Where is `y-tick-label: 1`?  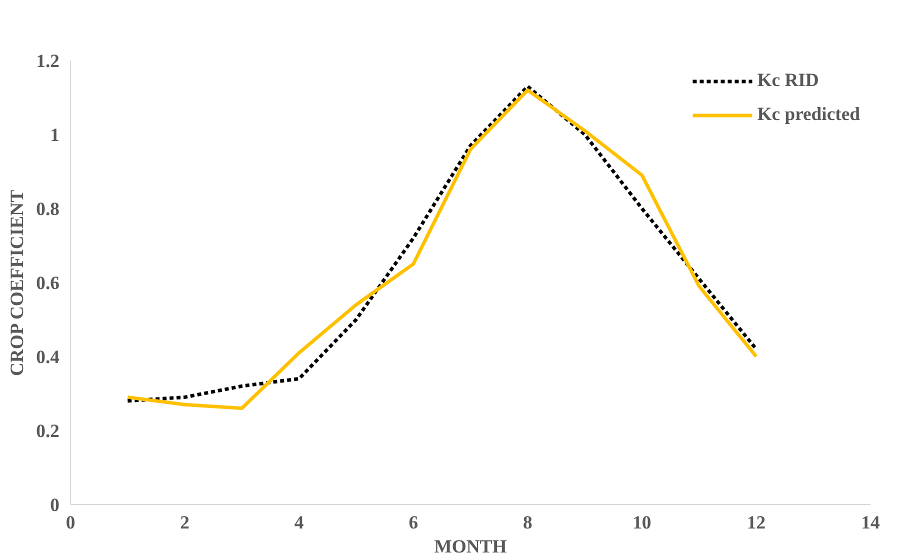 y-tick-label: 1 is located at coordinates (55, 135).